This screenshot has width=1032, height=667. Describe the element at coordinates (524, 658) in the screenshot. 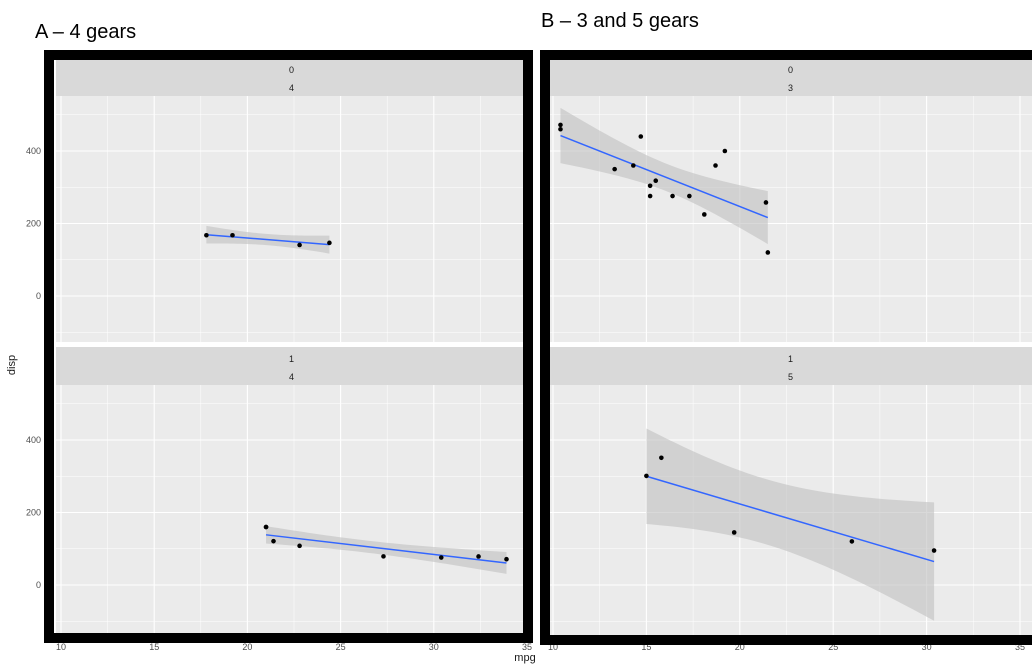

I see `x-axis-label: mpg` at that location.